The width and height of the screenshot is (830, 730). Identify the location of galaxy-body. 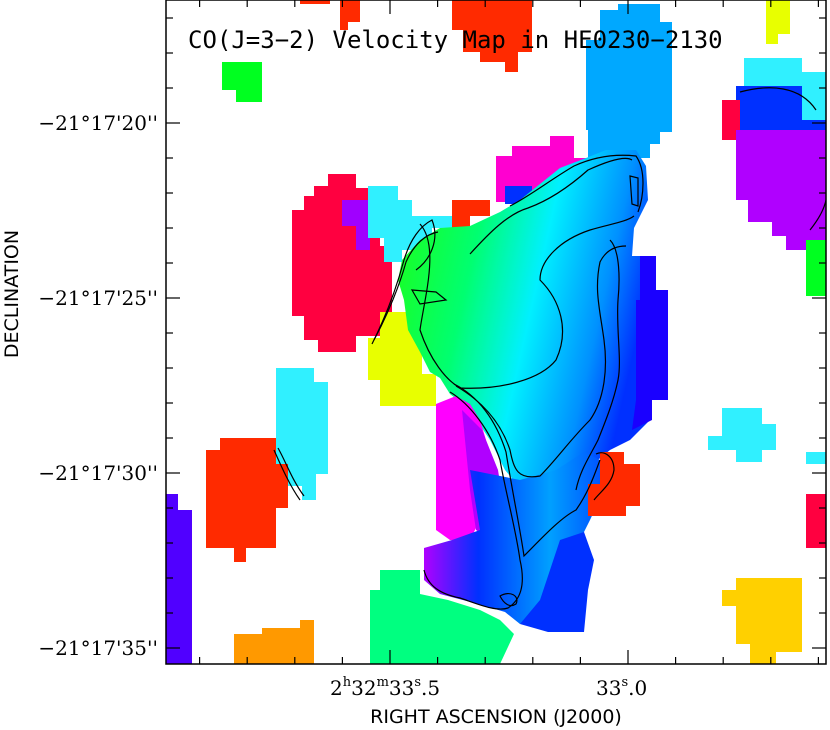
(527, 322).